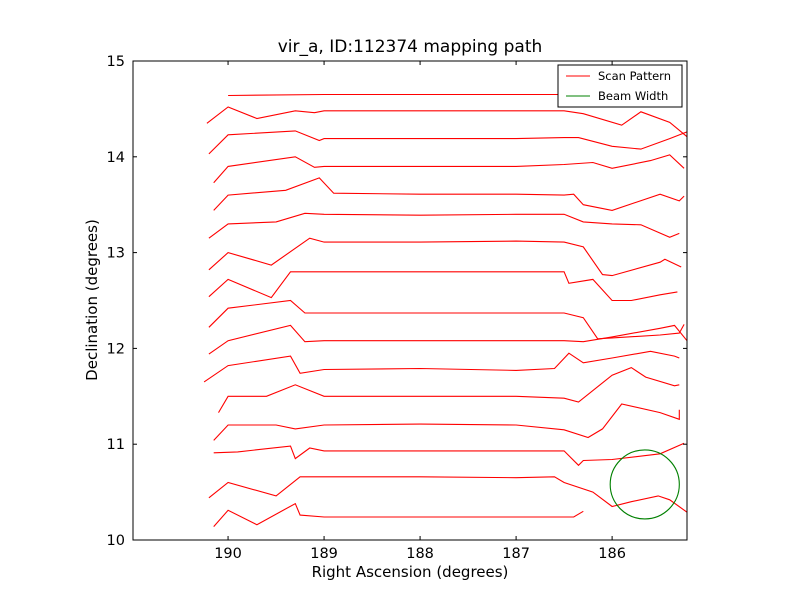 This screenshot has height=600, width=800. What do you see at coordinates (228, 554) in the screenshot?
I see `x-tick-label: 190` at bounding box center [228, 554].